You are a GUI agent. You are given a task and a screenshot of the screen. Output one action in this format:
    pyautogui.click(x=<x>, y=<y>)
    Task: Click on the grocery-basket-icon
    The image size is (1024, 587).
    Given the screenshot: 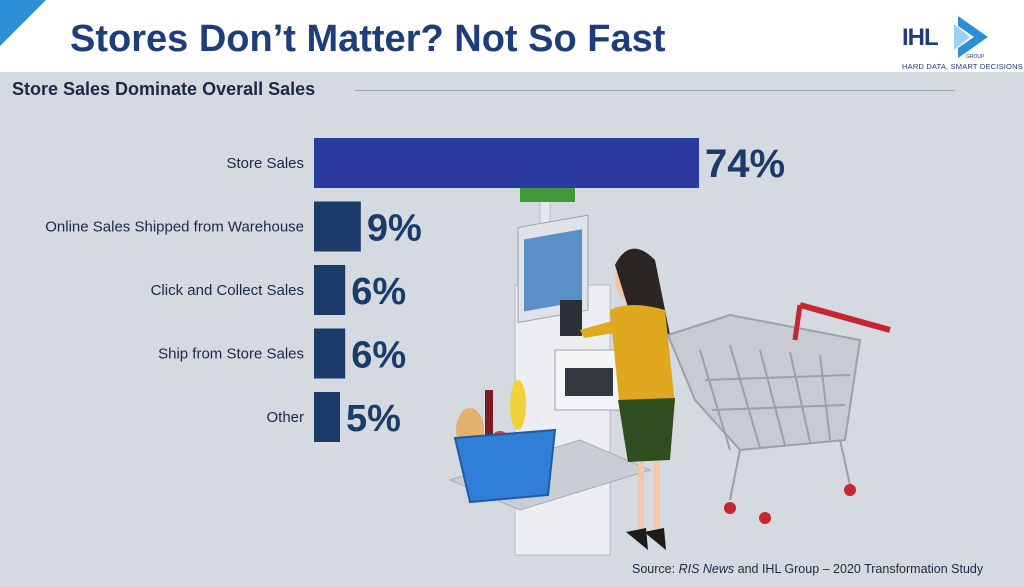 What is the action you would take?
    pyautogui.click(x=505, y=442)
    